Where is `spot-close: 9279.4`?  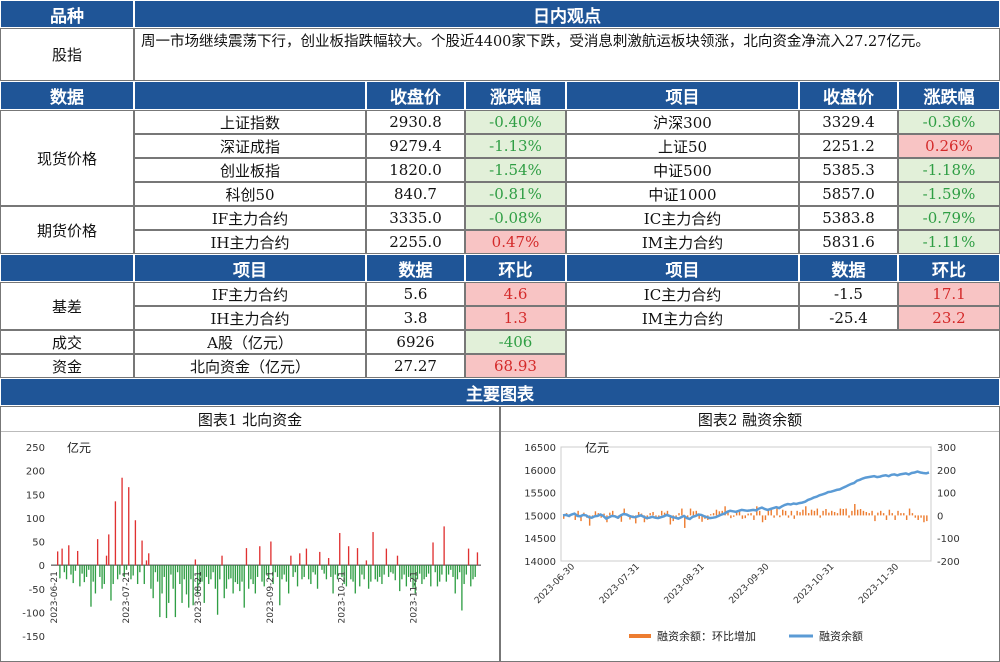 spot-close: 9279.4 is located at coordinates (415, 146).